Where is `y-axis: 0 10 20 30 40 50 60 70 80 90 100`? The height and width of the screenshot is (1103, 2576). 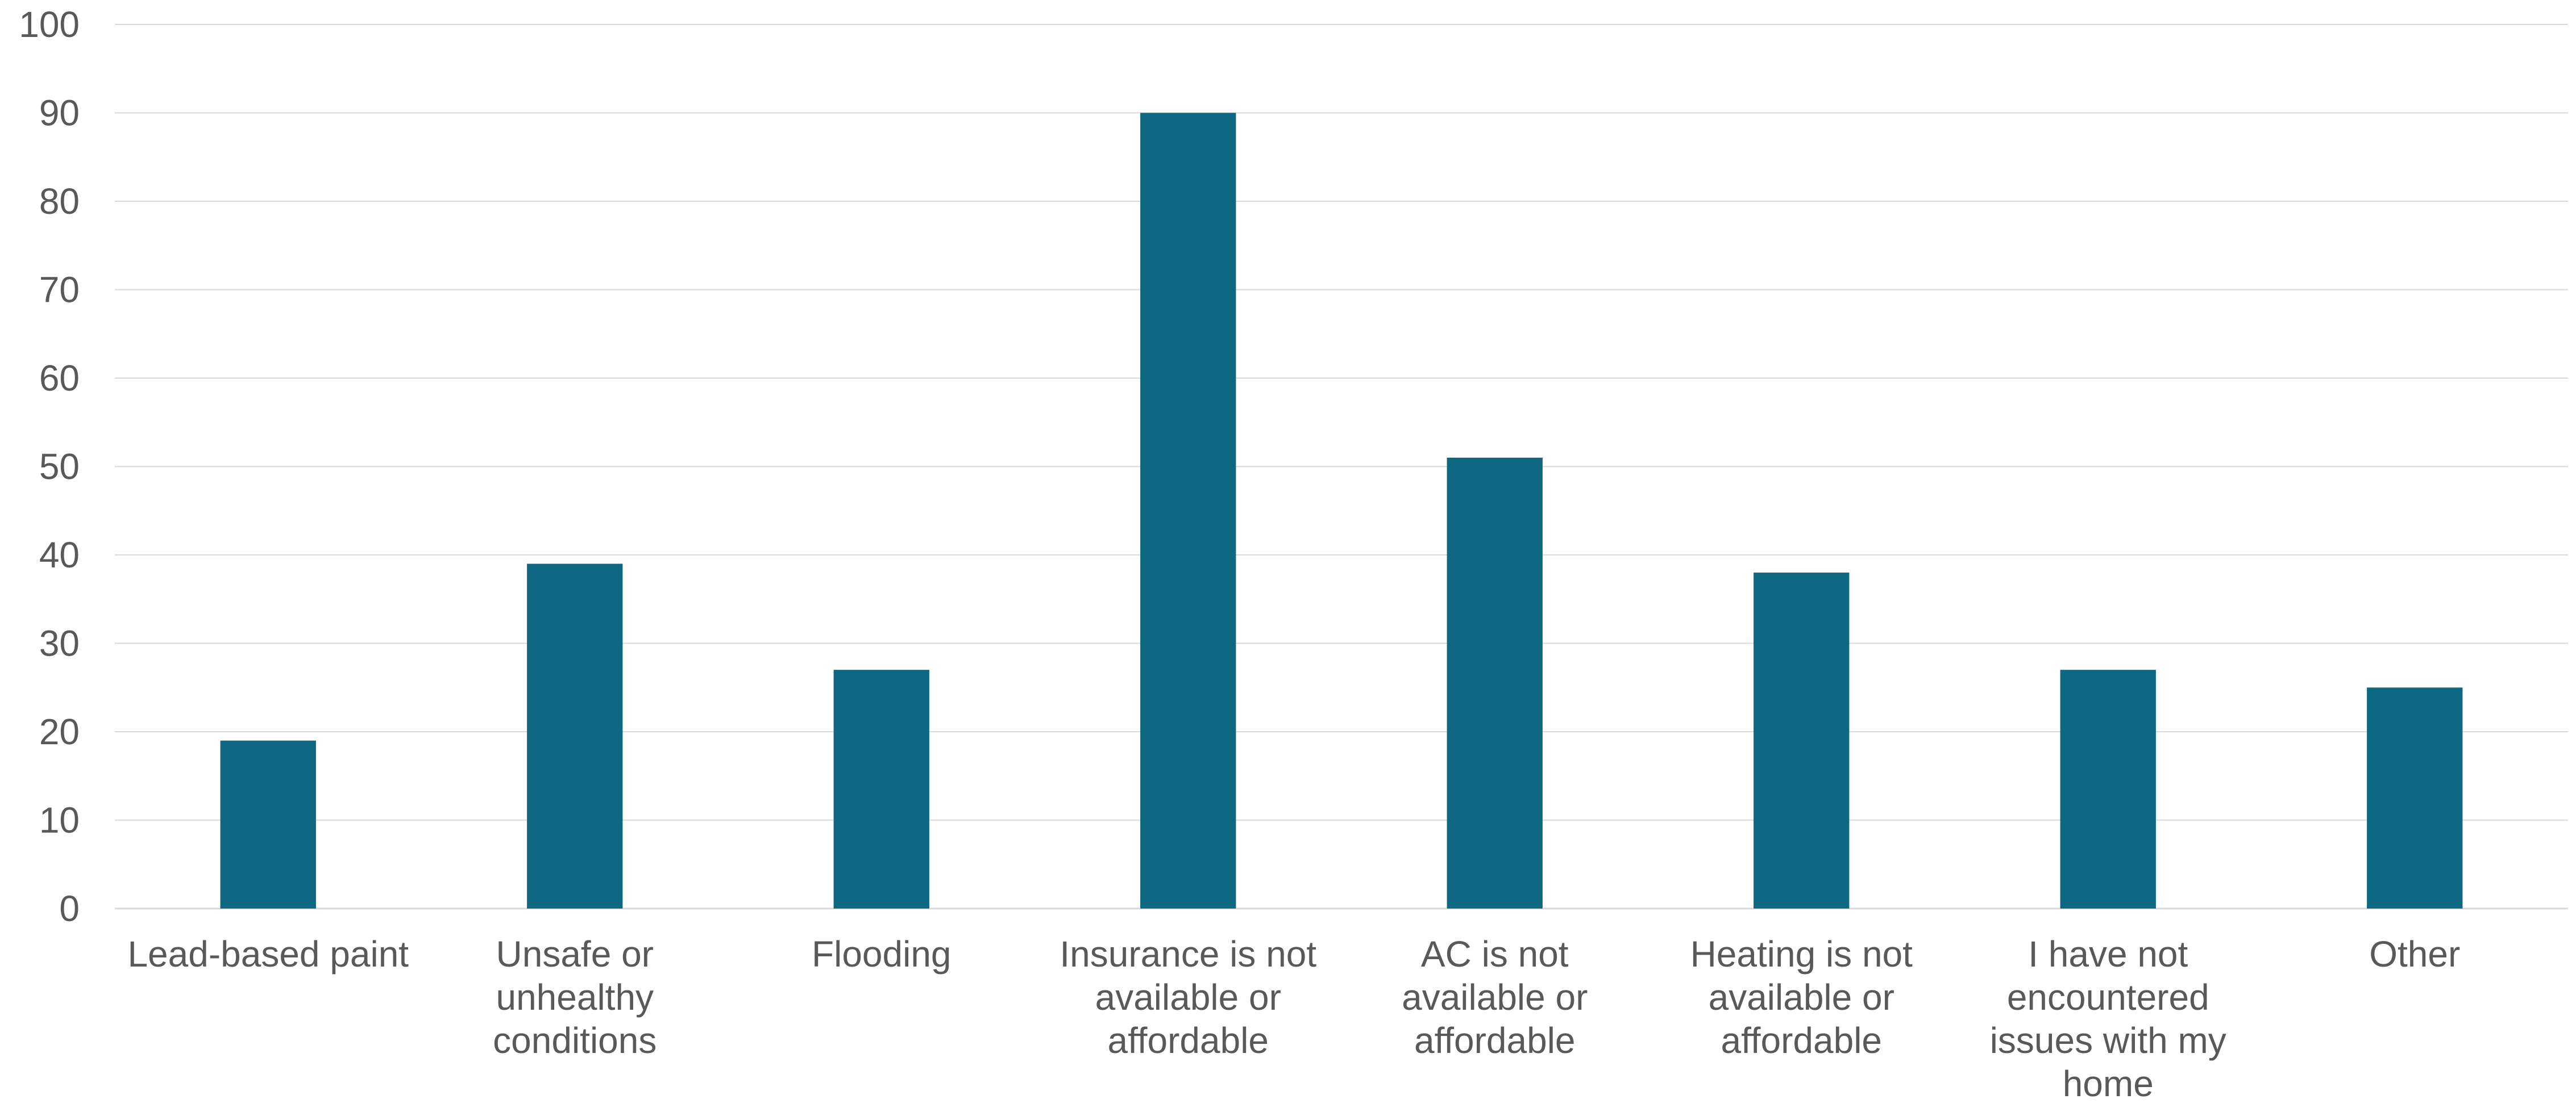 y-axis: 0 10 20 30 40 50 60 70 80 90 100 is located at coordinates (49, 466).